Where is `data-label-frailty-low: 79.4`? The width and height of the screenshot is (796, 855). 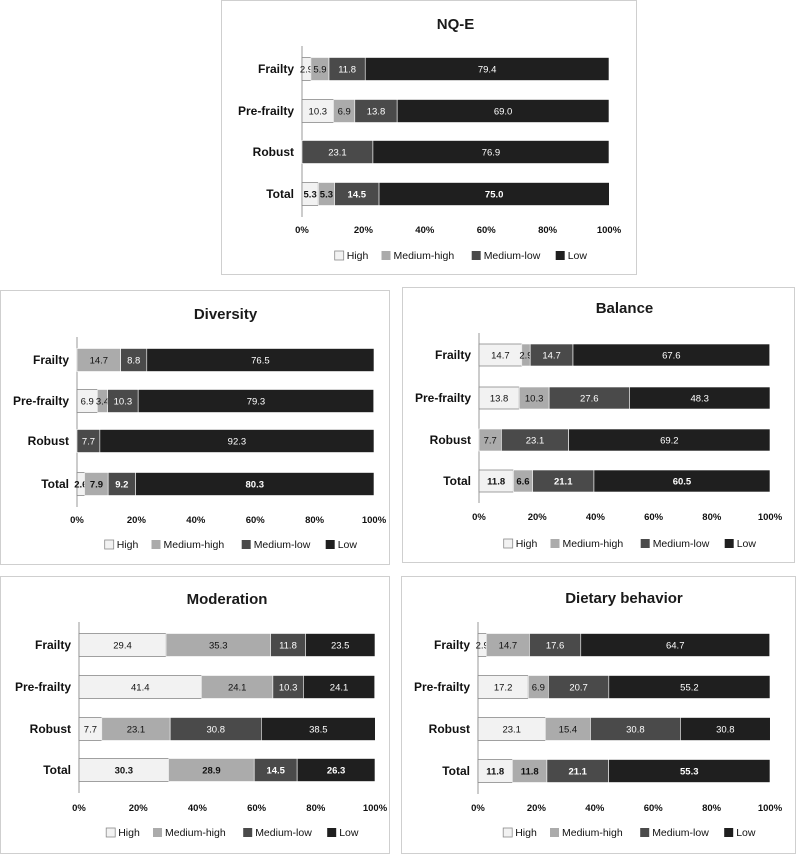 data-label-frailty-low: 79.4 is located at coordinates (487, 70).